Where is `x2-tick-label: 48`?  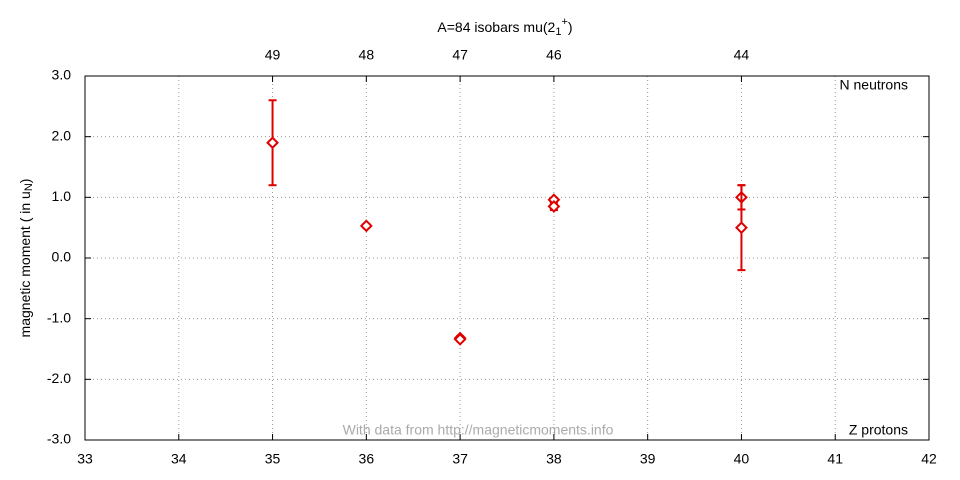 x2-tick-label: 48 is located at coordinates (367, 55).